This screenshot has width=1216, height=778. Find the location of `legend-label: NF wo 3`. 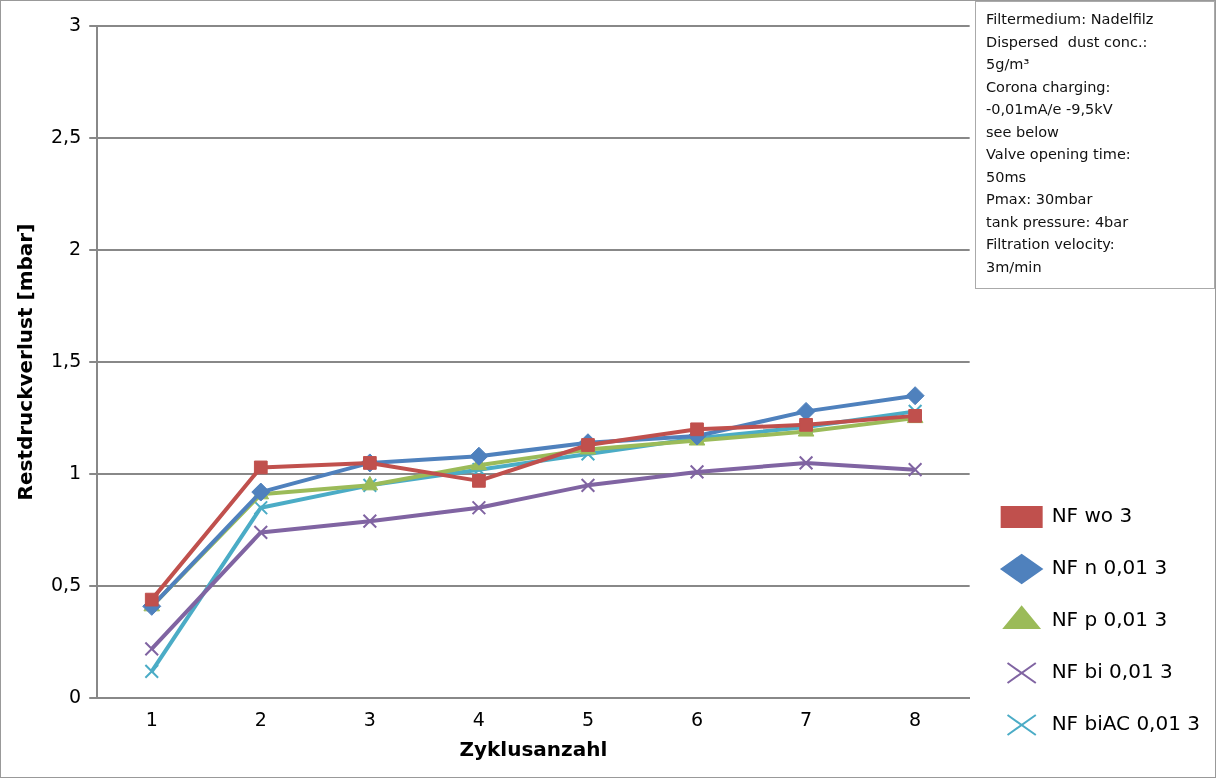

legend-label: NF wo 3 is located at coordinates (1092, 515).